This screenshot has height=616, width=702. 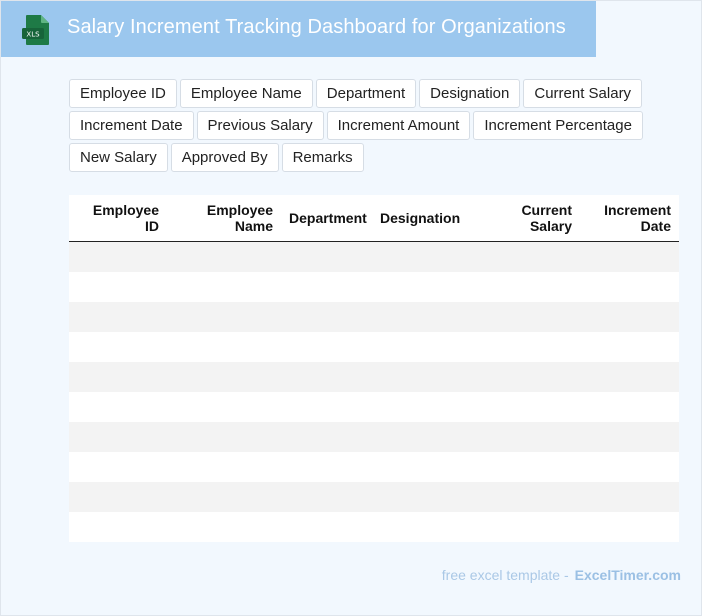 What do you see at coordinates (470, 93) in the screenshot?
I see `column-tag-designation: Designation` at bounding box center [470, 93].